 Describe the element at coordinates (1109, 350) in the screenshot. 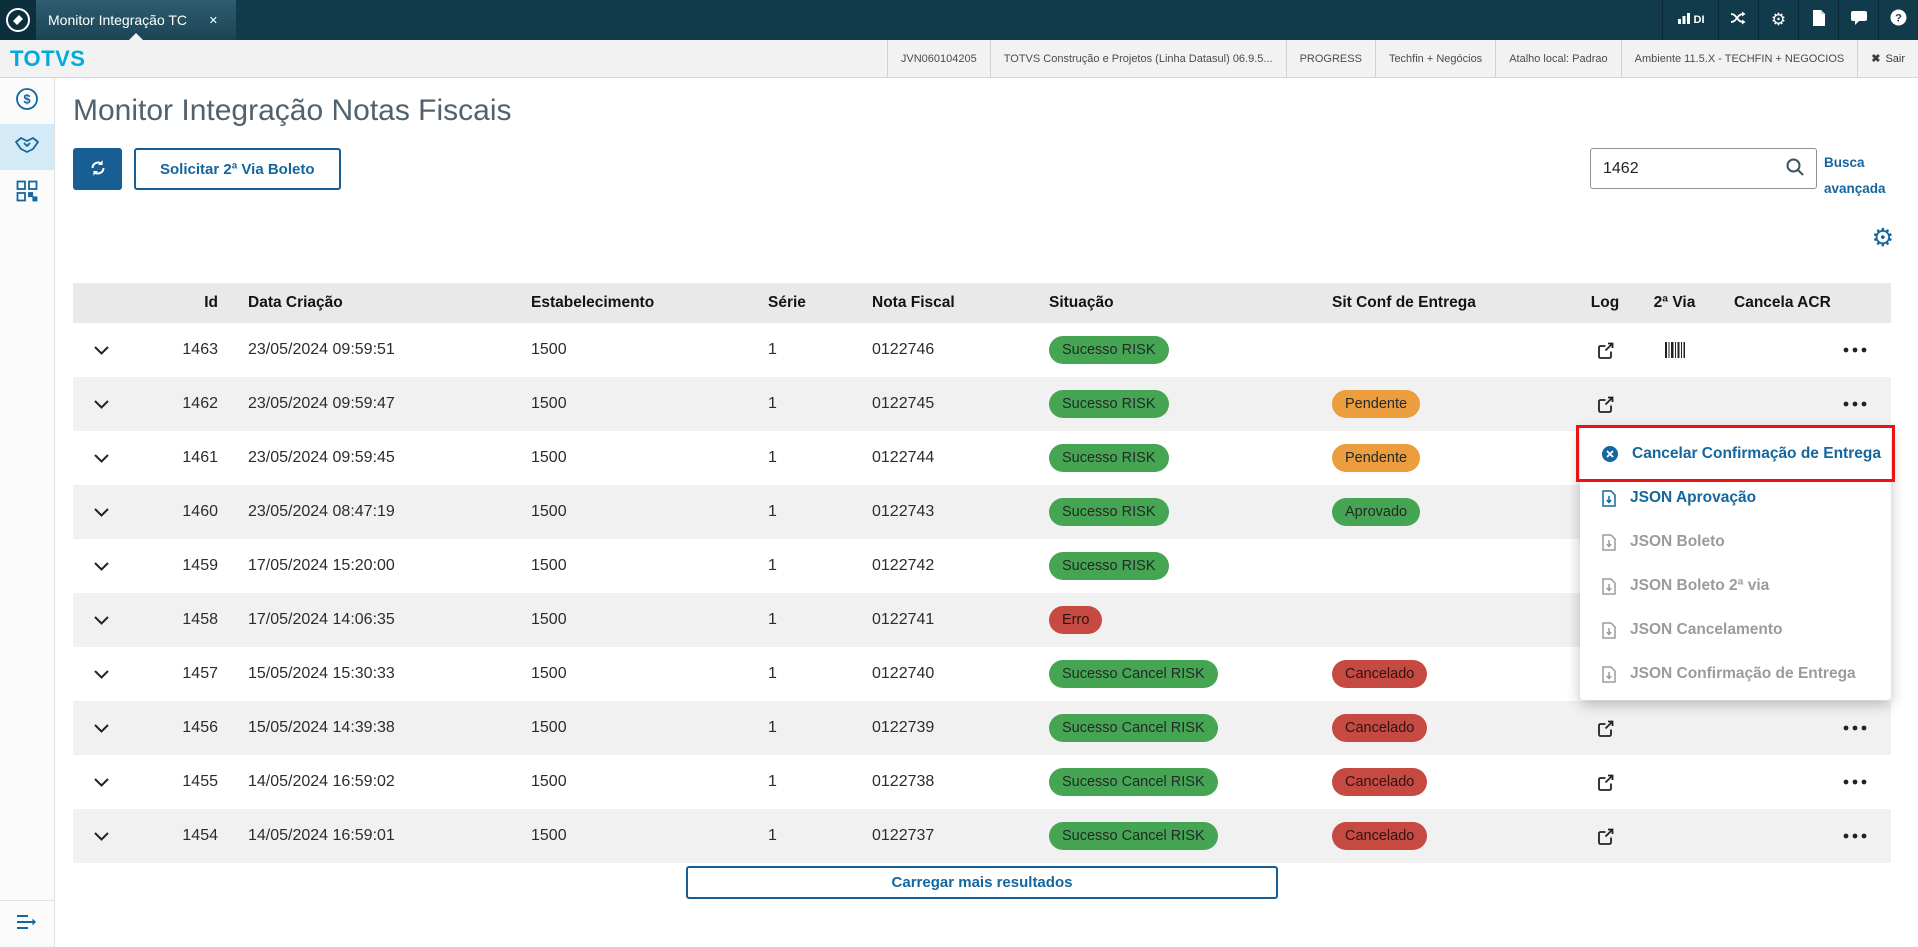

I see `status-badge: Sucesso RISK` at that location.